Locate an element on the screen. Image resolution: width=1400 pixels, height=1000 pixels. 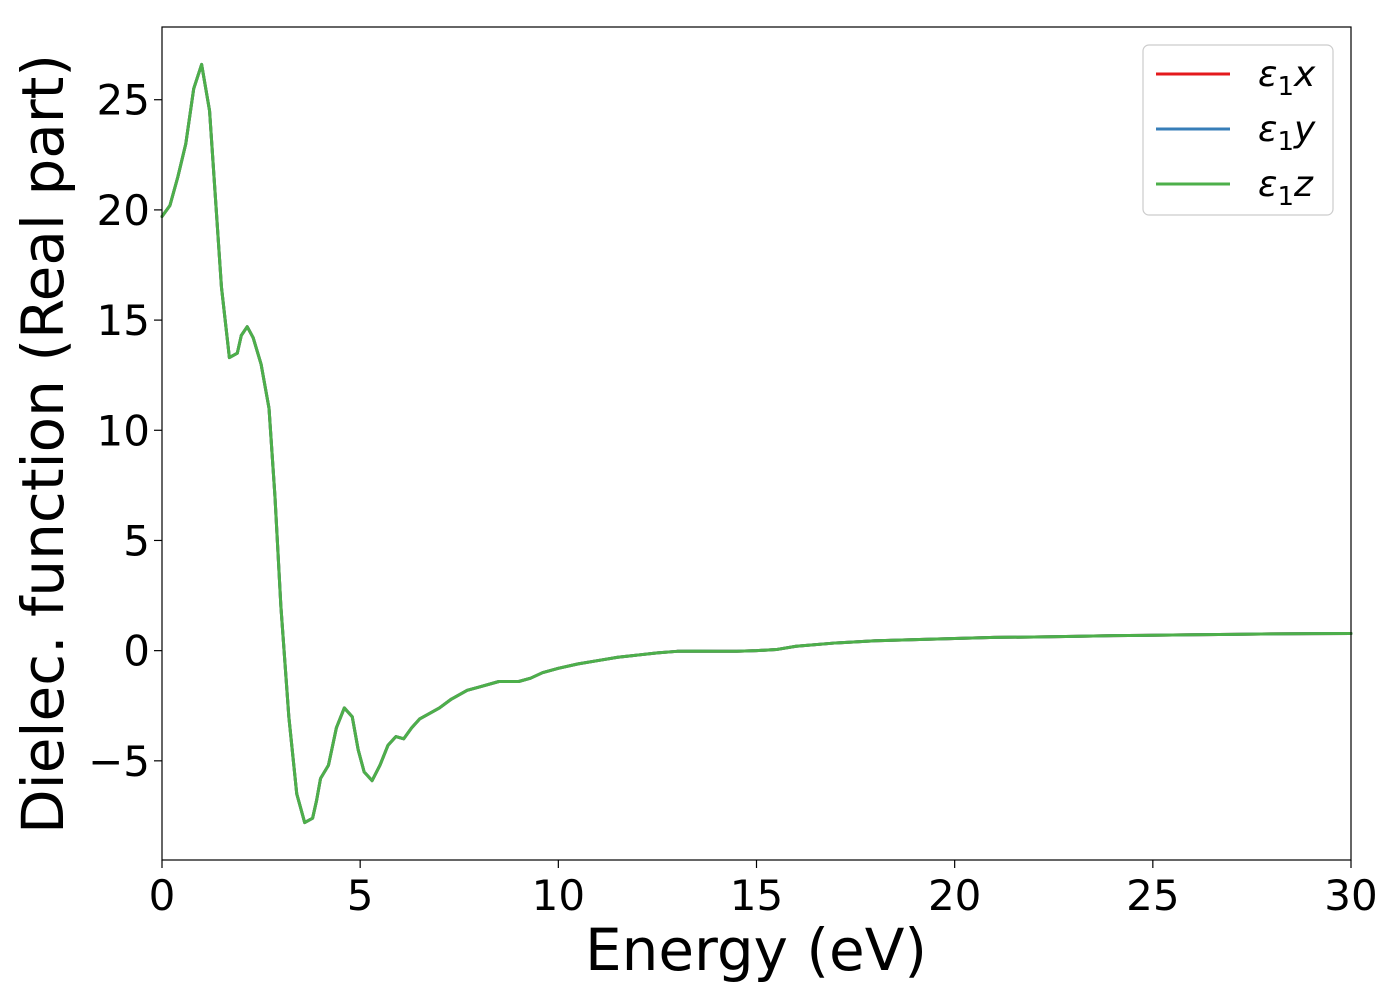
y-tick-label: 0 is located at coordinates (136, 651).